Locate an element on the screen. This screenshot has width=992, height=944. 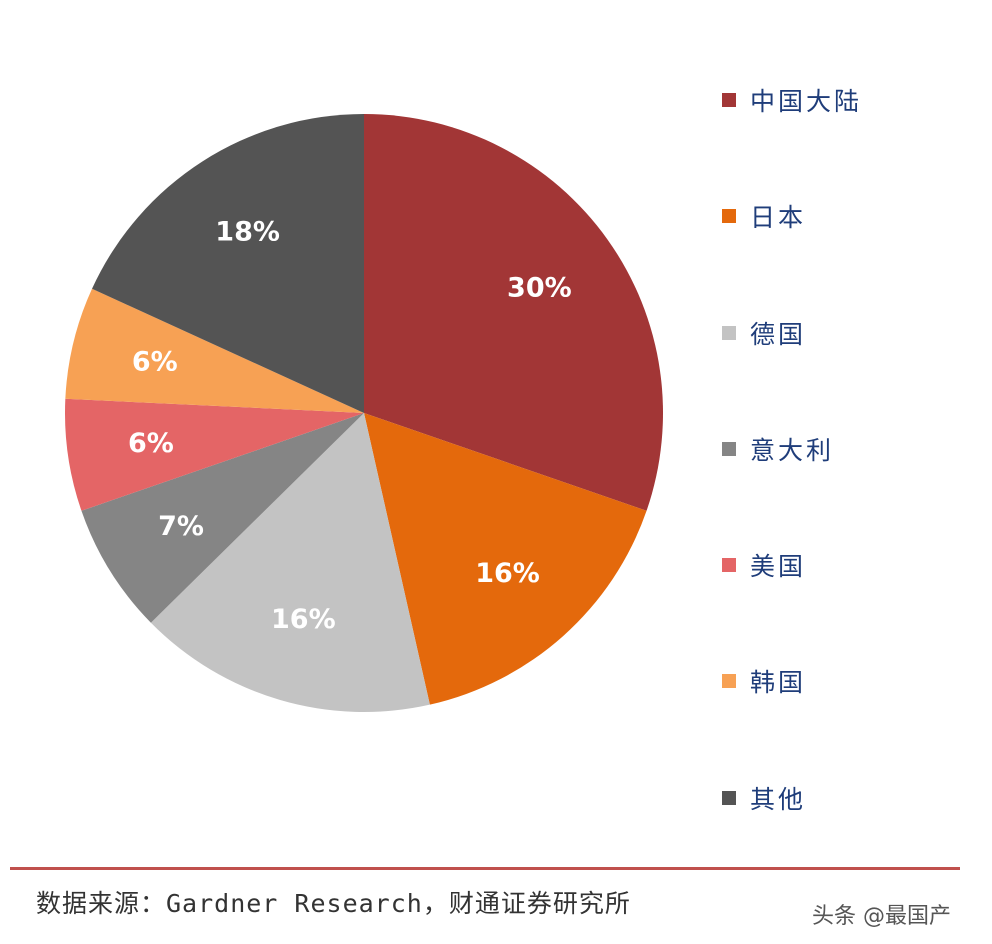
pie-value-label-5: 6% is located at coordinates (151, 443).